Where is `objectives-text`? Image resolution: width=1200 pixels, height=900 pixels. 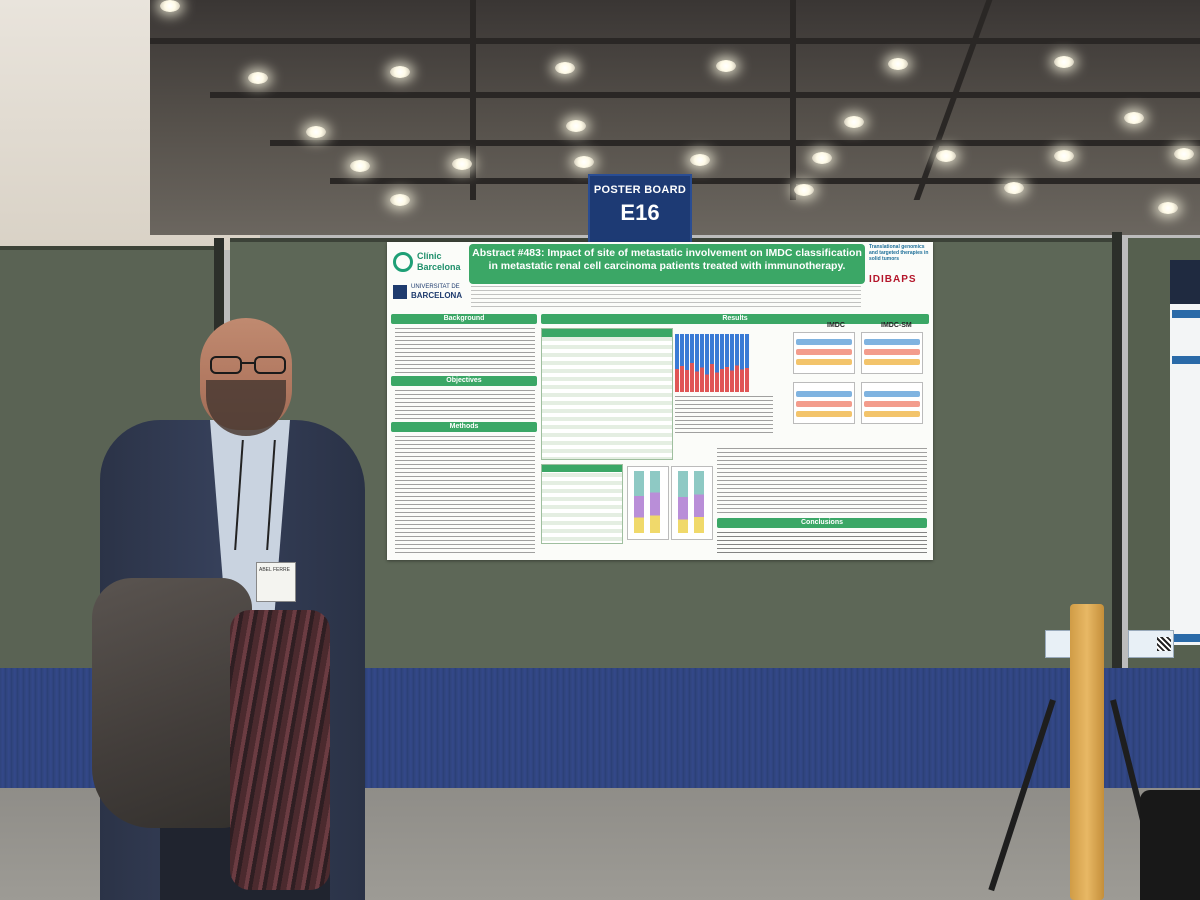
objectives-text is located at coordinates (465, 405).